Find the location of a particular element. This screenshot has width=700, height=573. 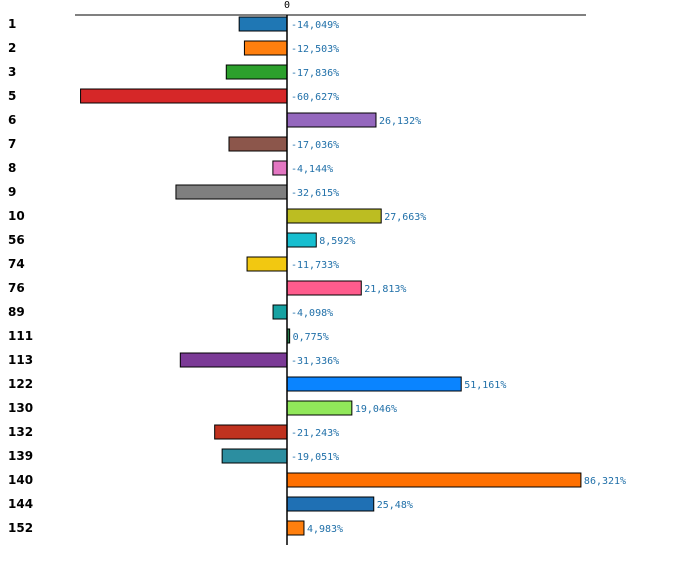

category-label-130: 130 is located at coordinates (20, 408).